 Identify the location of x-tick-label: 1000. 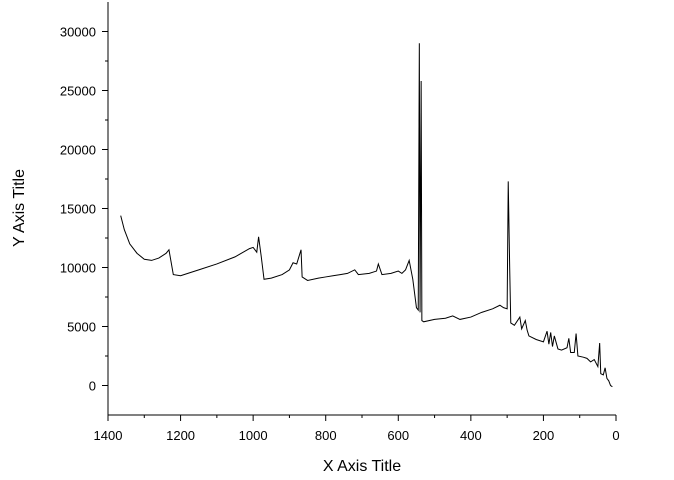
(253, 435).